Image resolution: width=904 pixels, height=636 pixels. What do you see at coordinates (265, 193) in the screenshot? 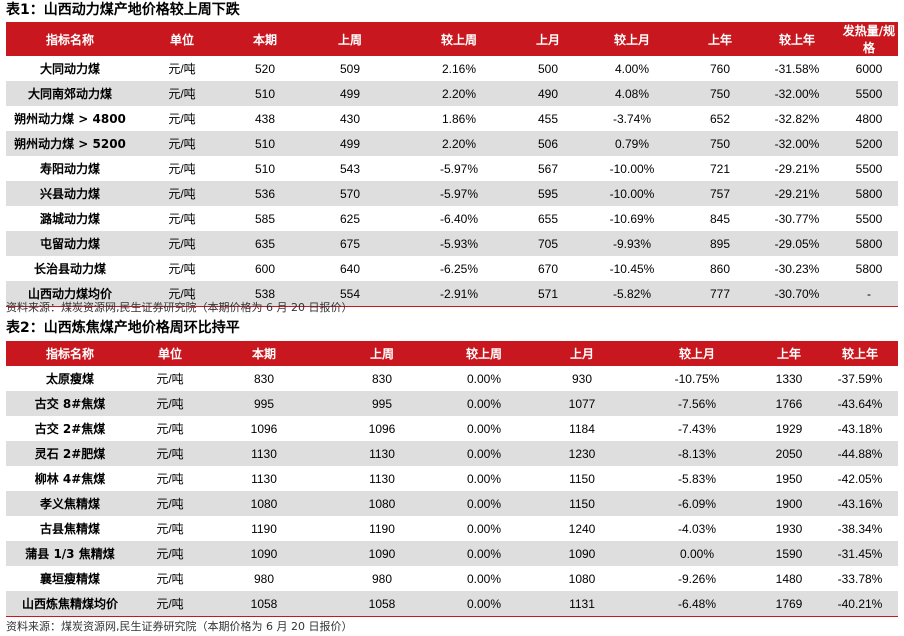
I see `table-cell: 536` at bounding box center [265, 193].